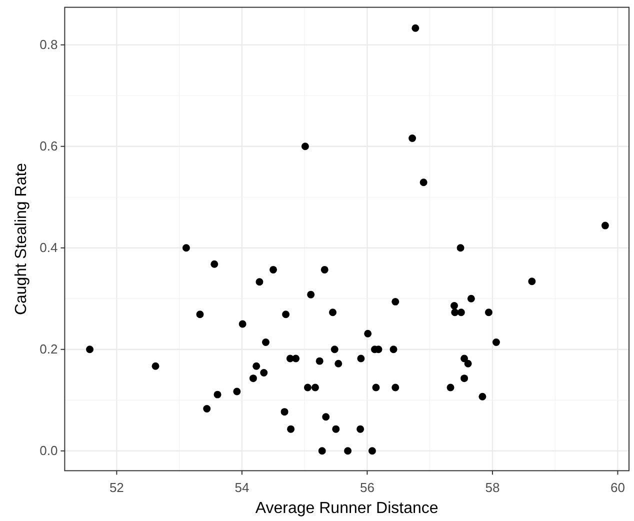 The height and width of the screenshot is (521, 634). Describe the element at coordinates (492, 487) in the screenshot. I see `x-tick-label: 58` at that location.